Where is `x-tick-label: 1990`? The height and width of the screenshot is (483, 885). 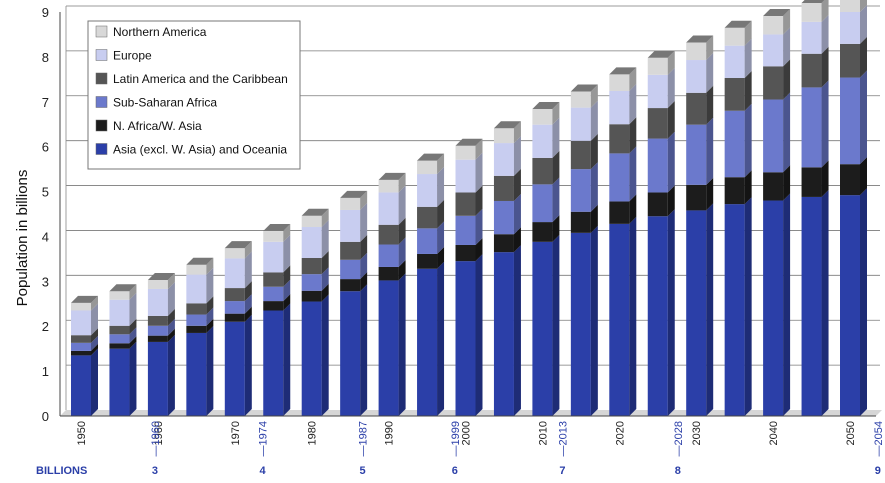 x-tick-label: 1990 is located at coordinates (390, 433).